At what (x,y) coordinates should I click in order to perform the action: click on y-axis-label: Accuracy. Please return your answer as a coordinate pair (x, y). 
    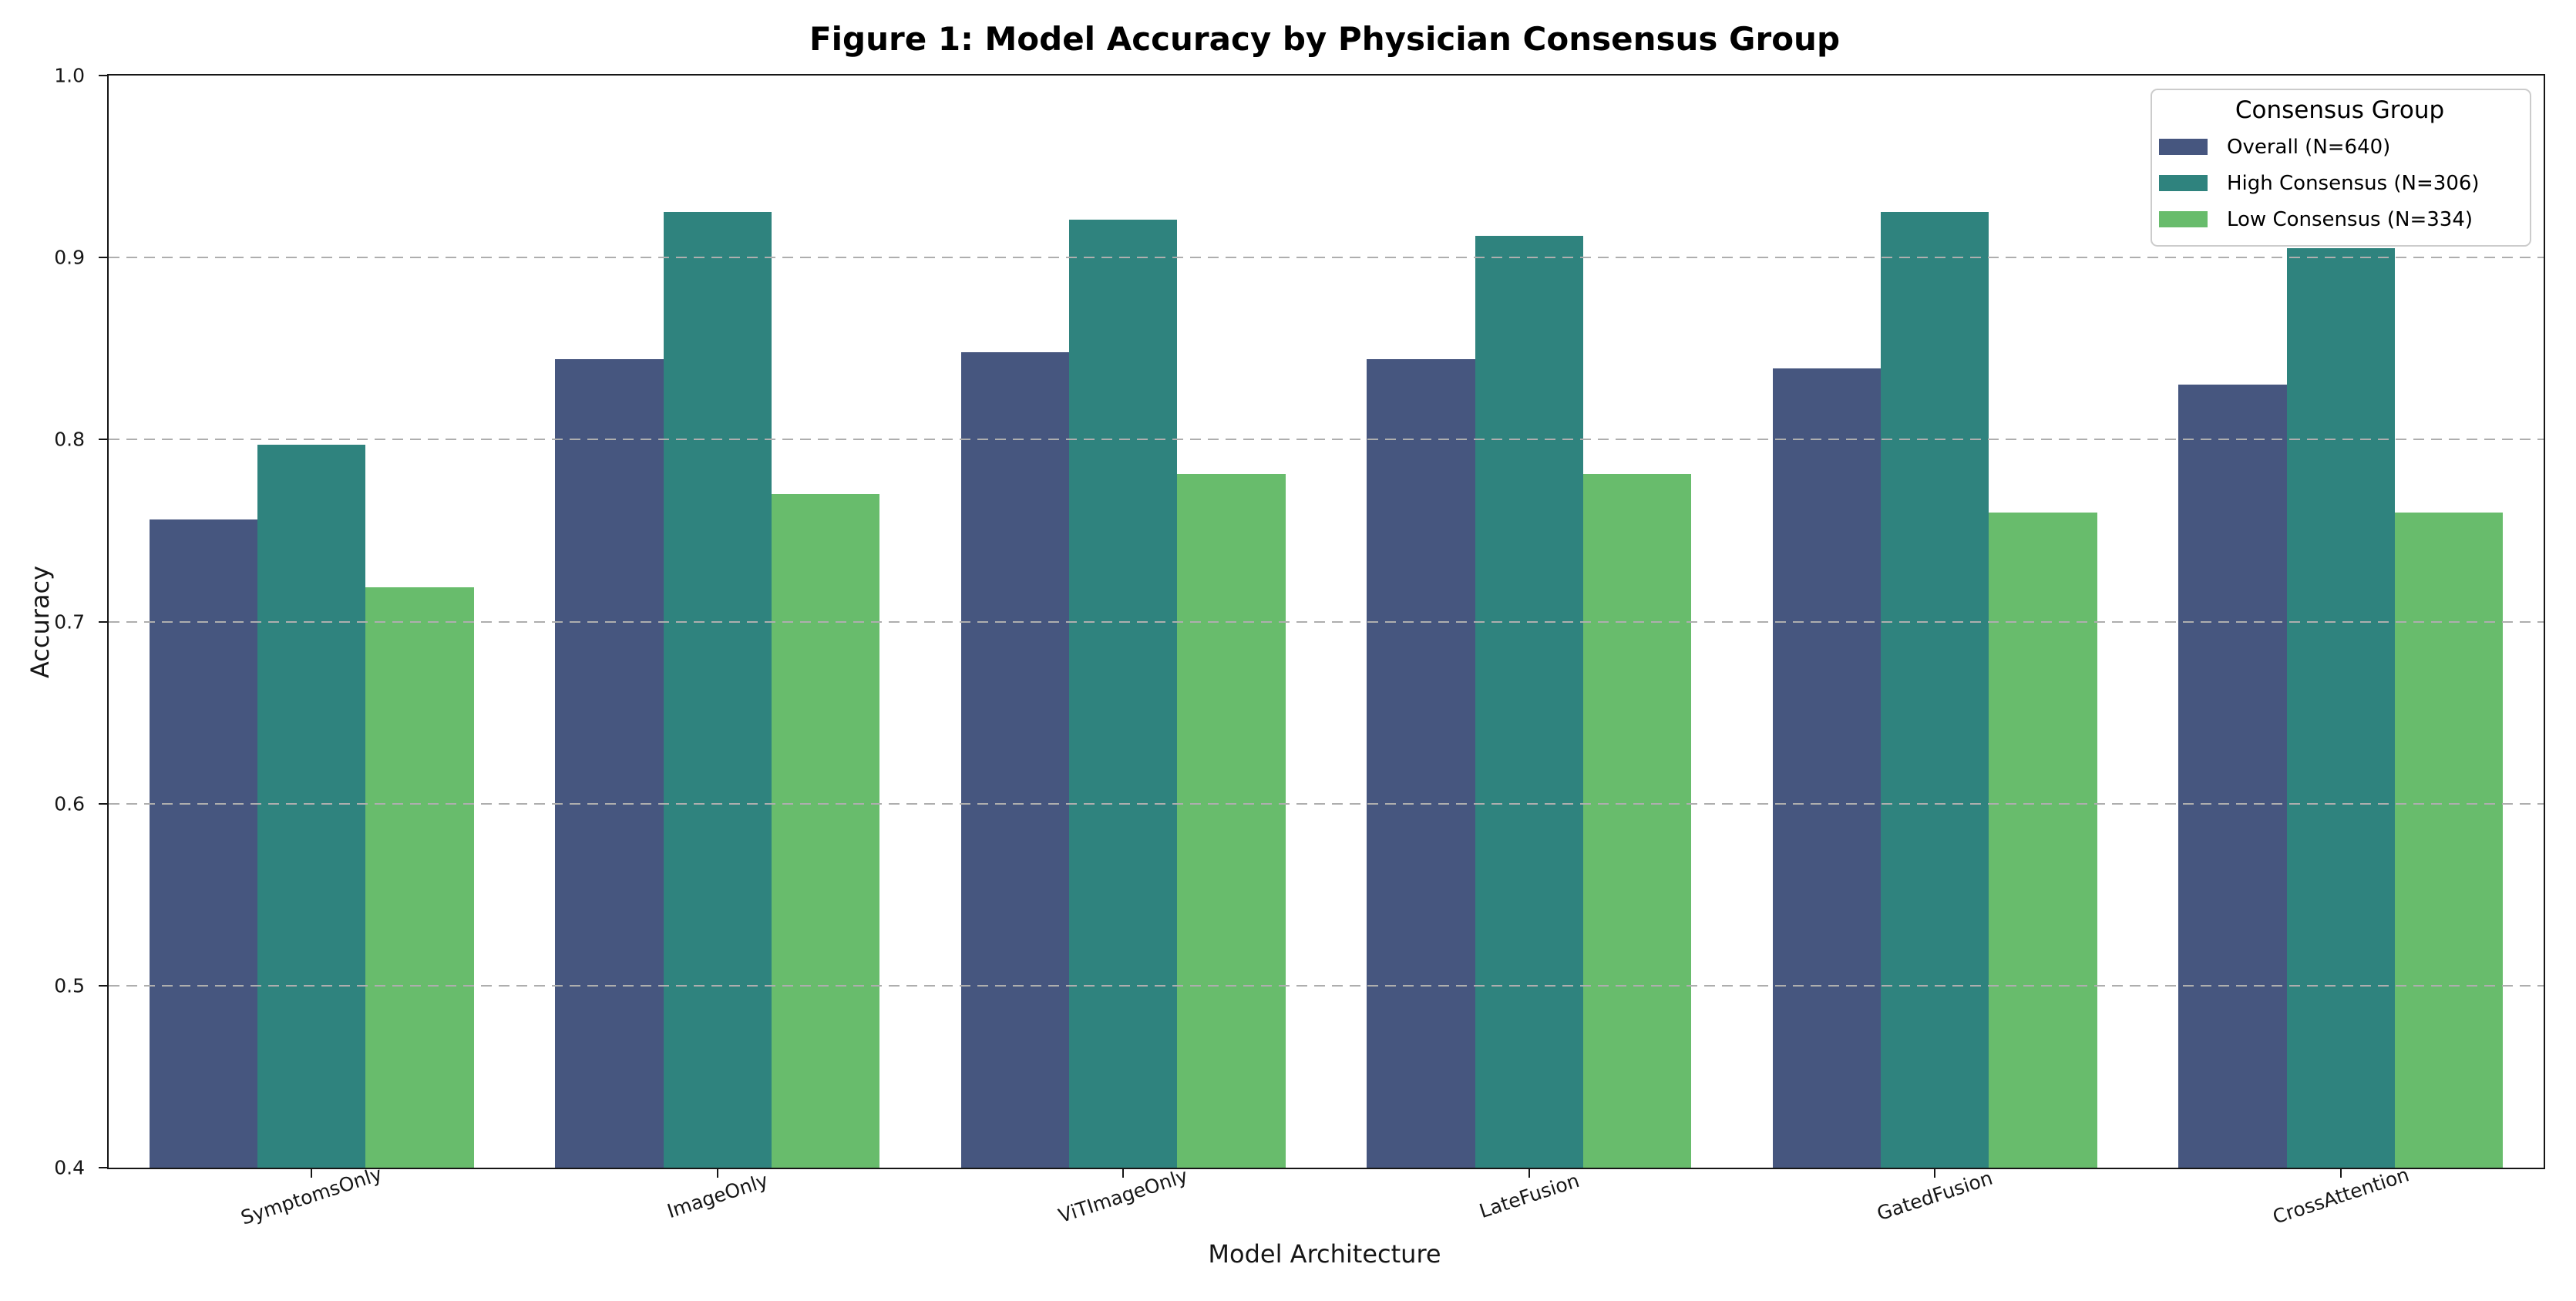
    Looking at the image, I should click on (40, 622).